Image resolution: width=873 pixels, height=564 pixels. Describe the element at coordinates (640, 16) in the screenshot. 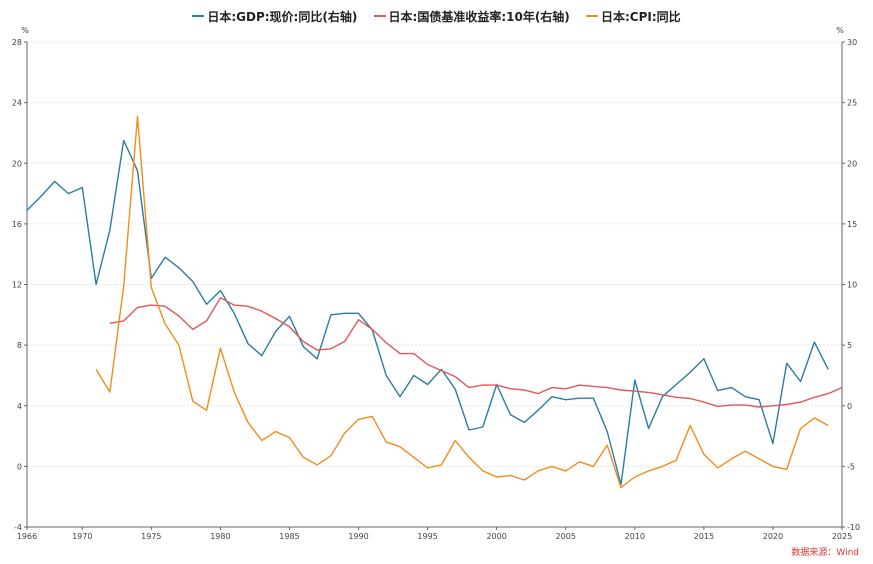

I see `legend-label: 日本:CPI:同比` at that location.